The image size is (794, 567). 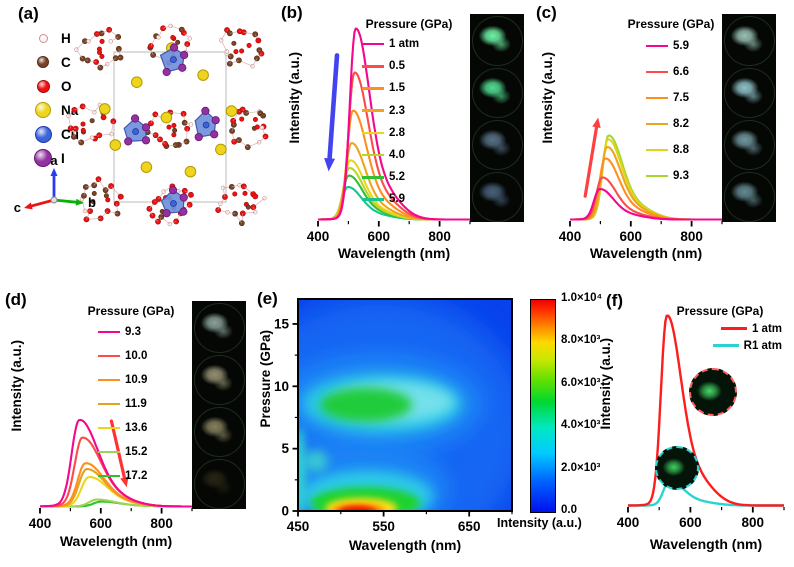 I want to click on legend-label: 15.2, so click(x=136, y=452).